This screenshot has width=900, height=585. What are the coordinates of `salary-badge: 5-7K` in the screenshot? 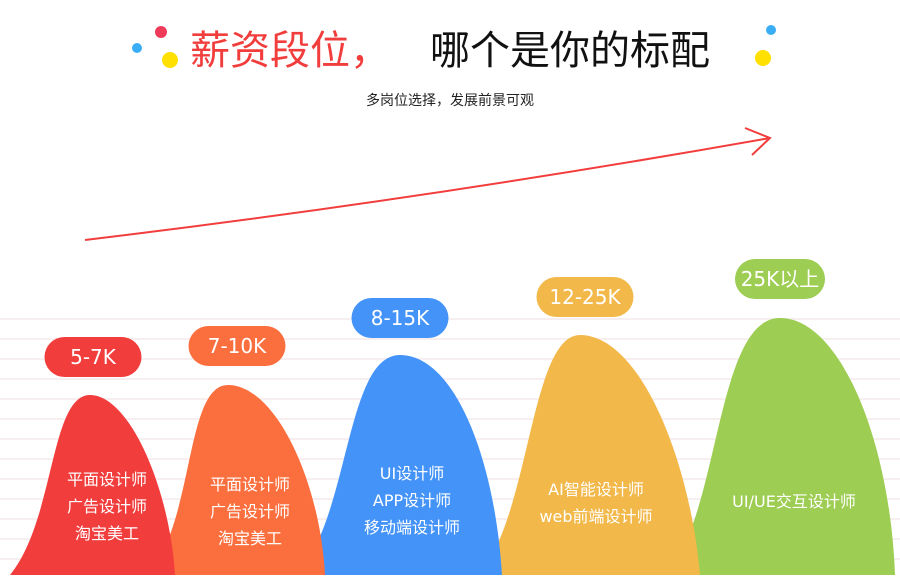 It's located at (93, 357).